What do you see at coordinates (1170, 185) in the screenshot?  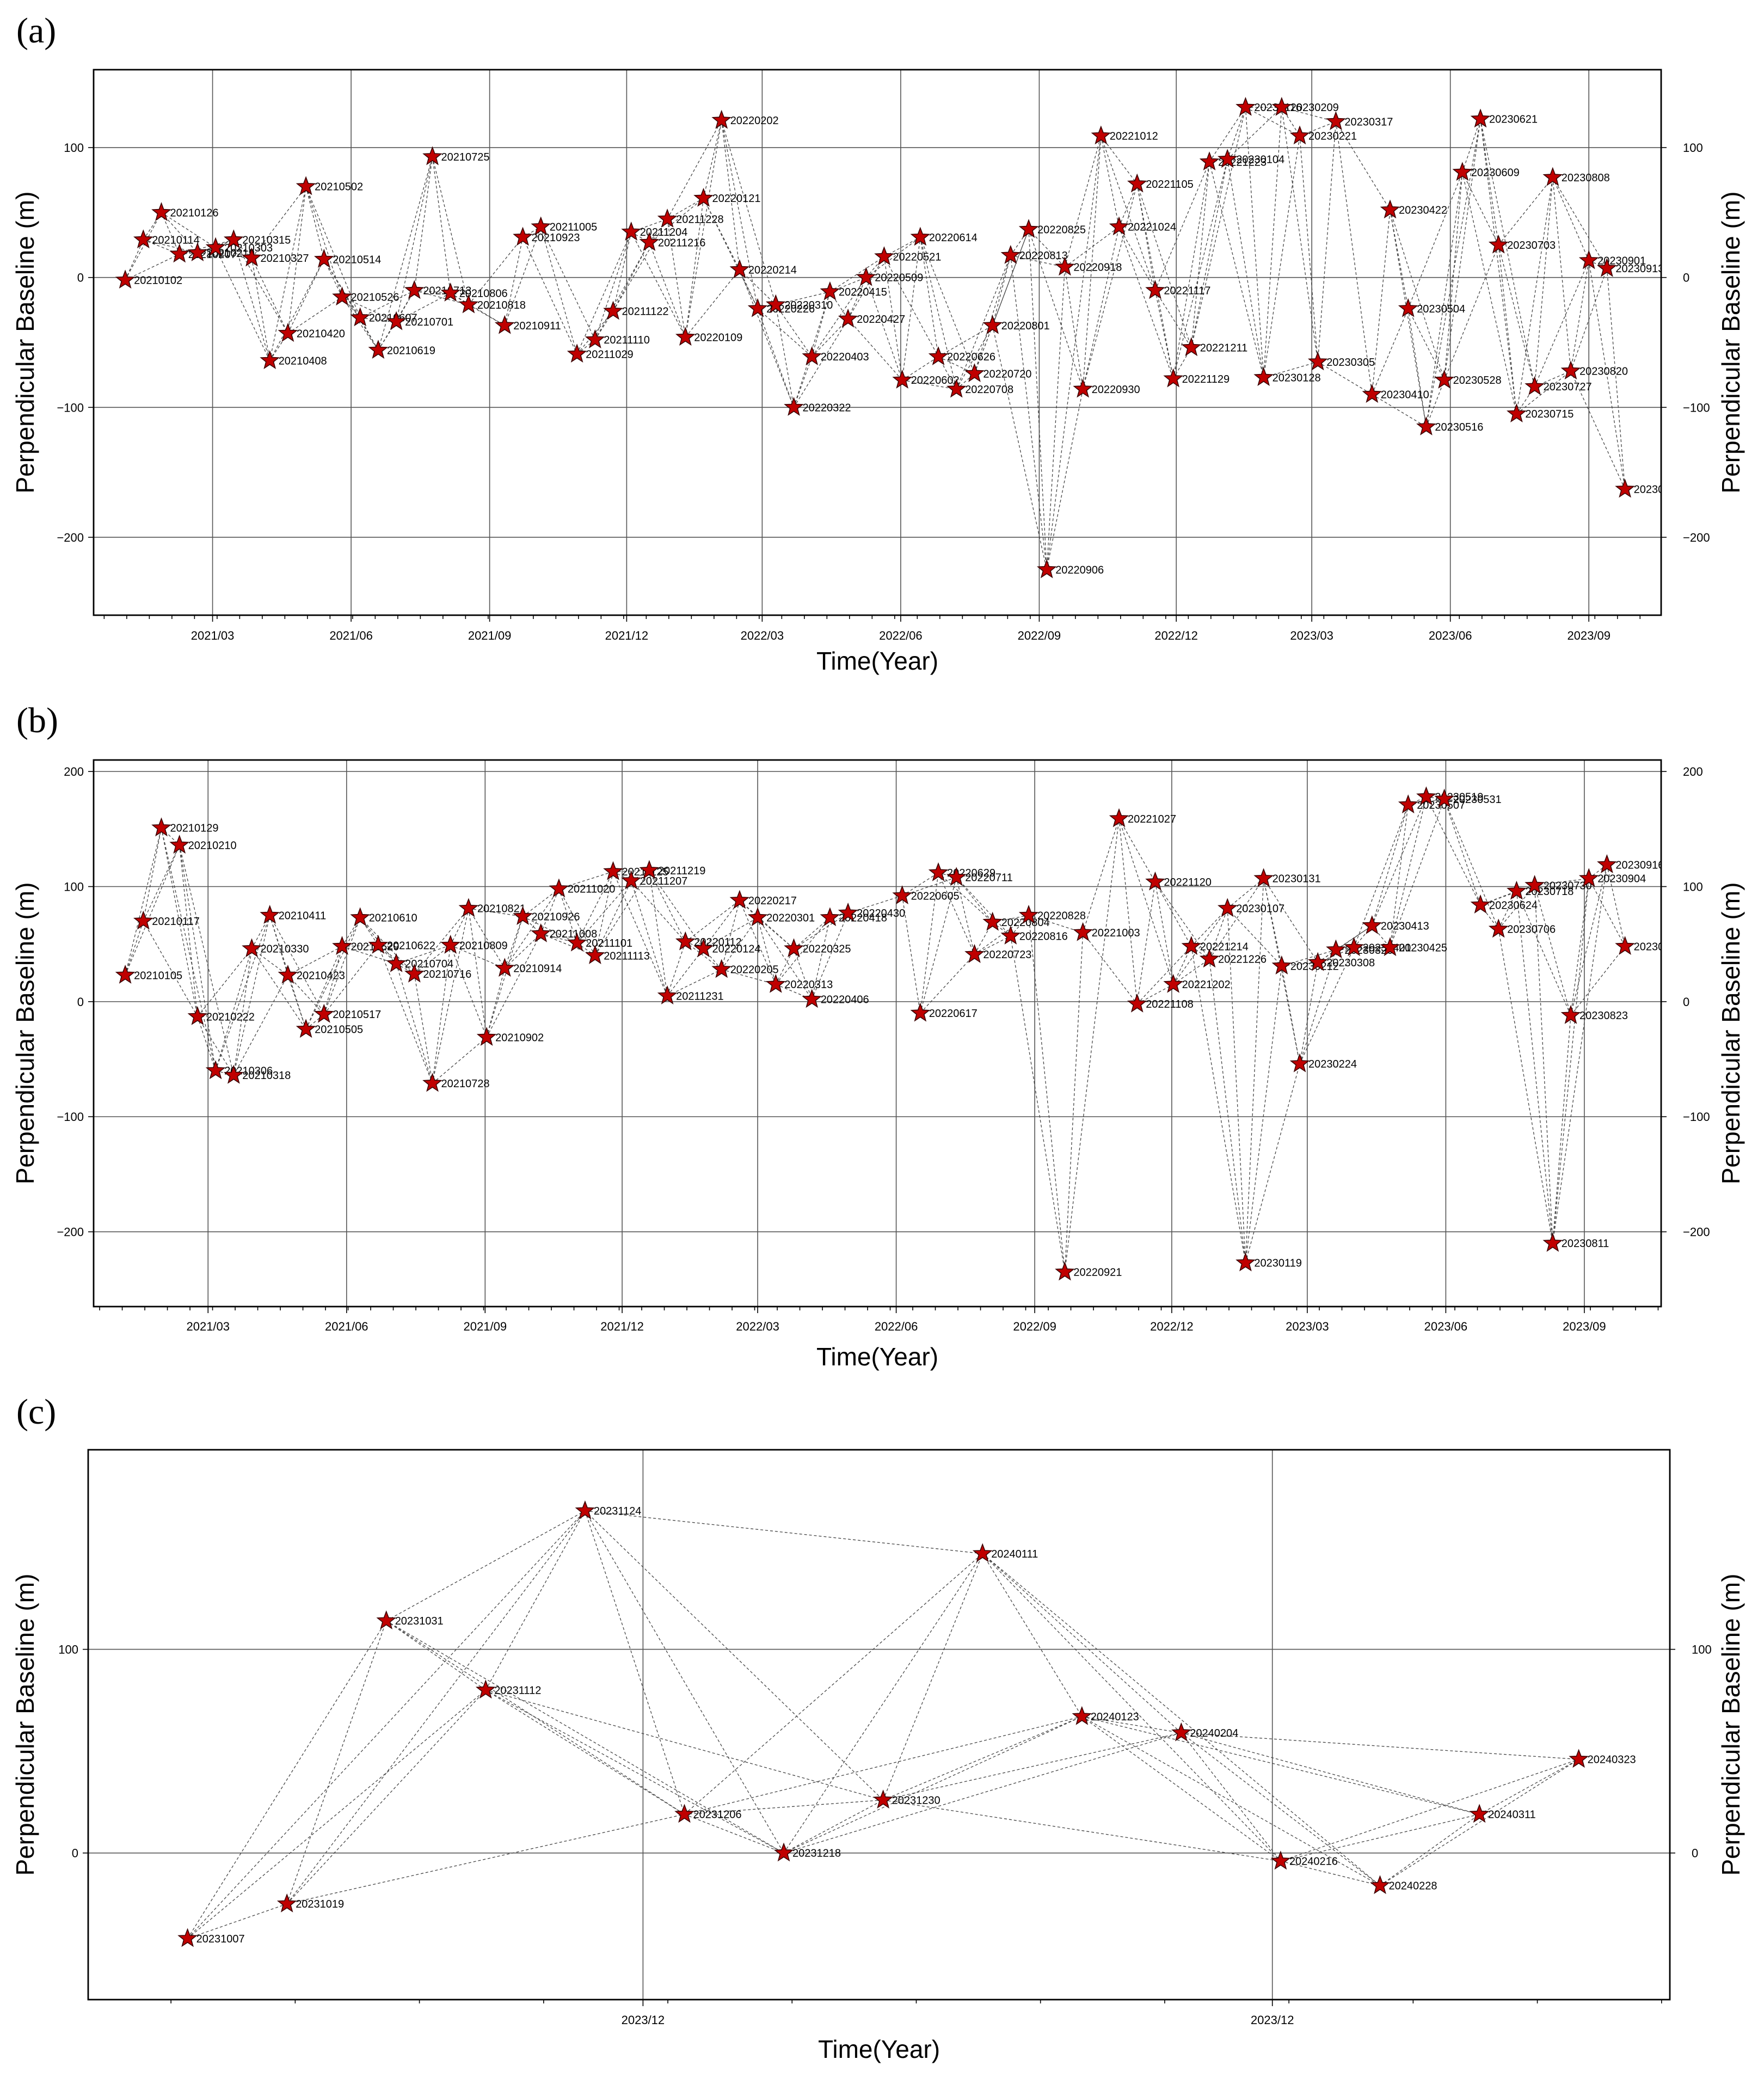 I see `acquisition-date-label: 20221105` at bounding box center [1170, 185].